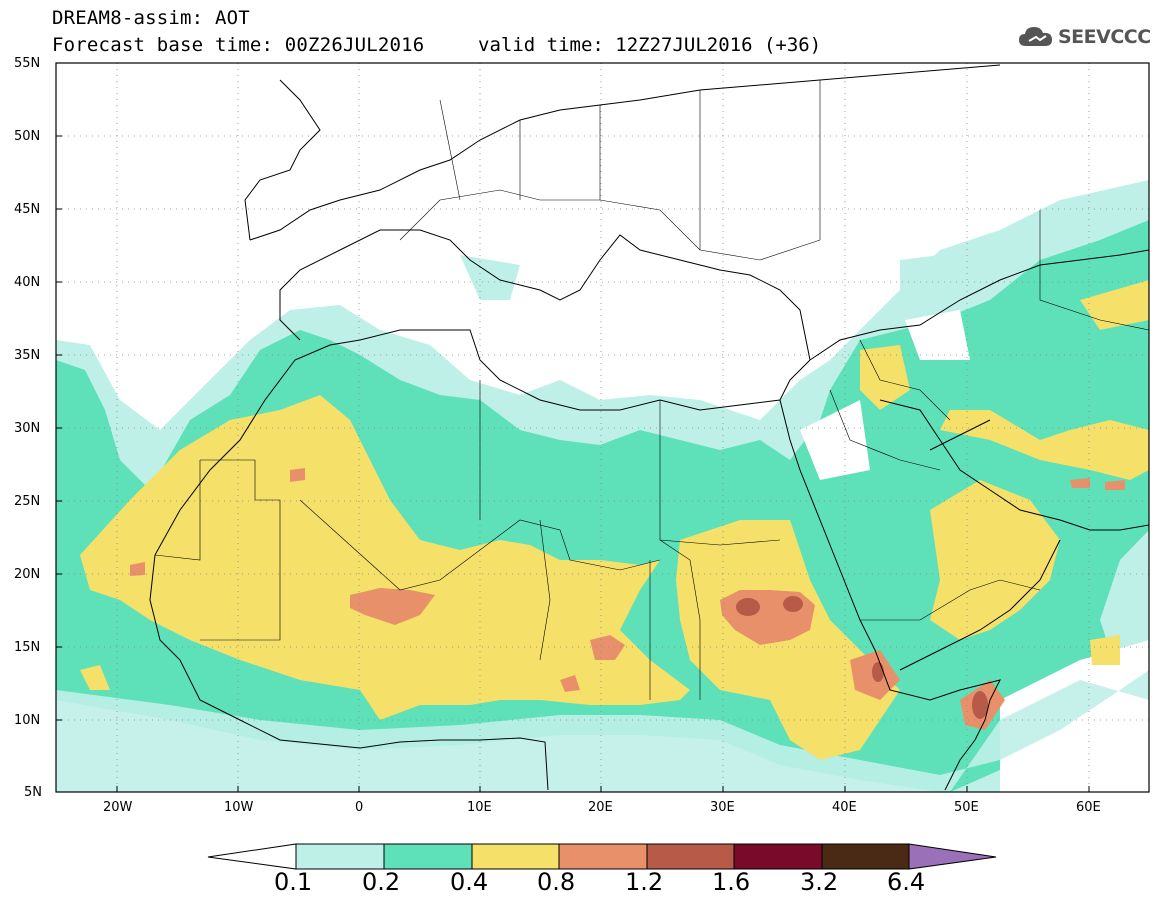 The image size is (1165, 905). What do you see at coordinates (27, 209) in the screenshot?
I see `lat-label: 45N` at bounding box center [27, 209].